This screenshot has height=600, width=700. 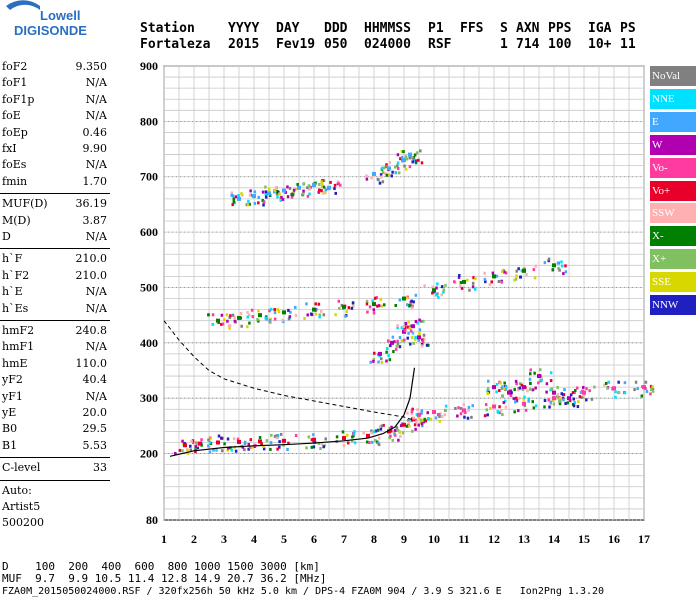 I want to click on header-value-4: 024000, so click(x=387, y=44).